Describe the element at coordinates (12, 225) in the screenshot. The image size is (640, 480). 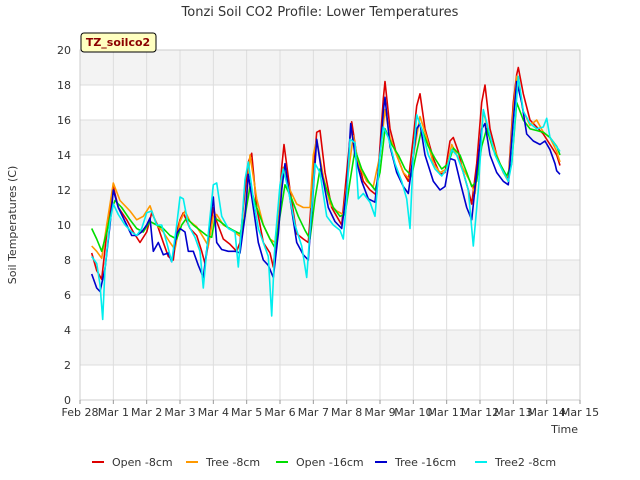
I see `y-axis-title: Soil Temperatures (C)` at that location.